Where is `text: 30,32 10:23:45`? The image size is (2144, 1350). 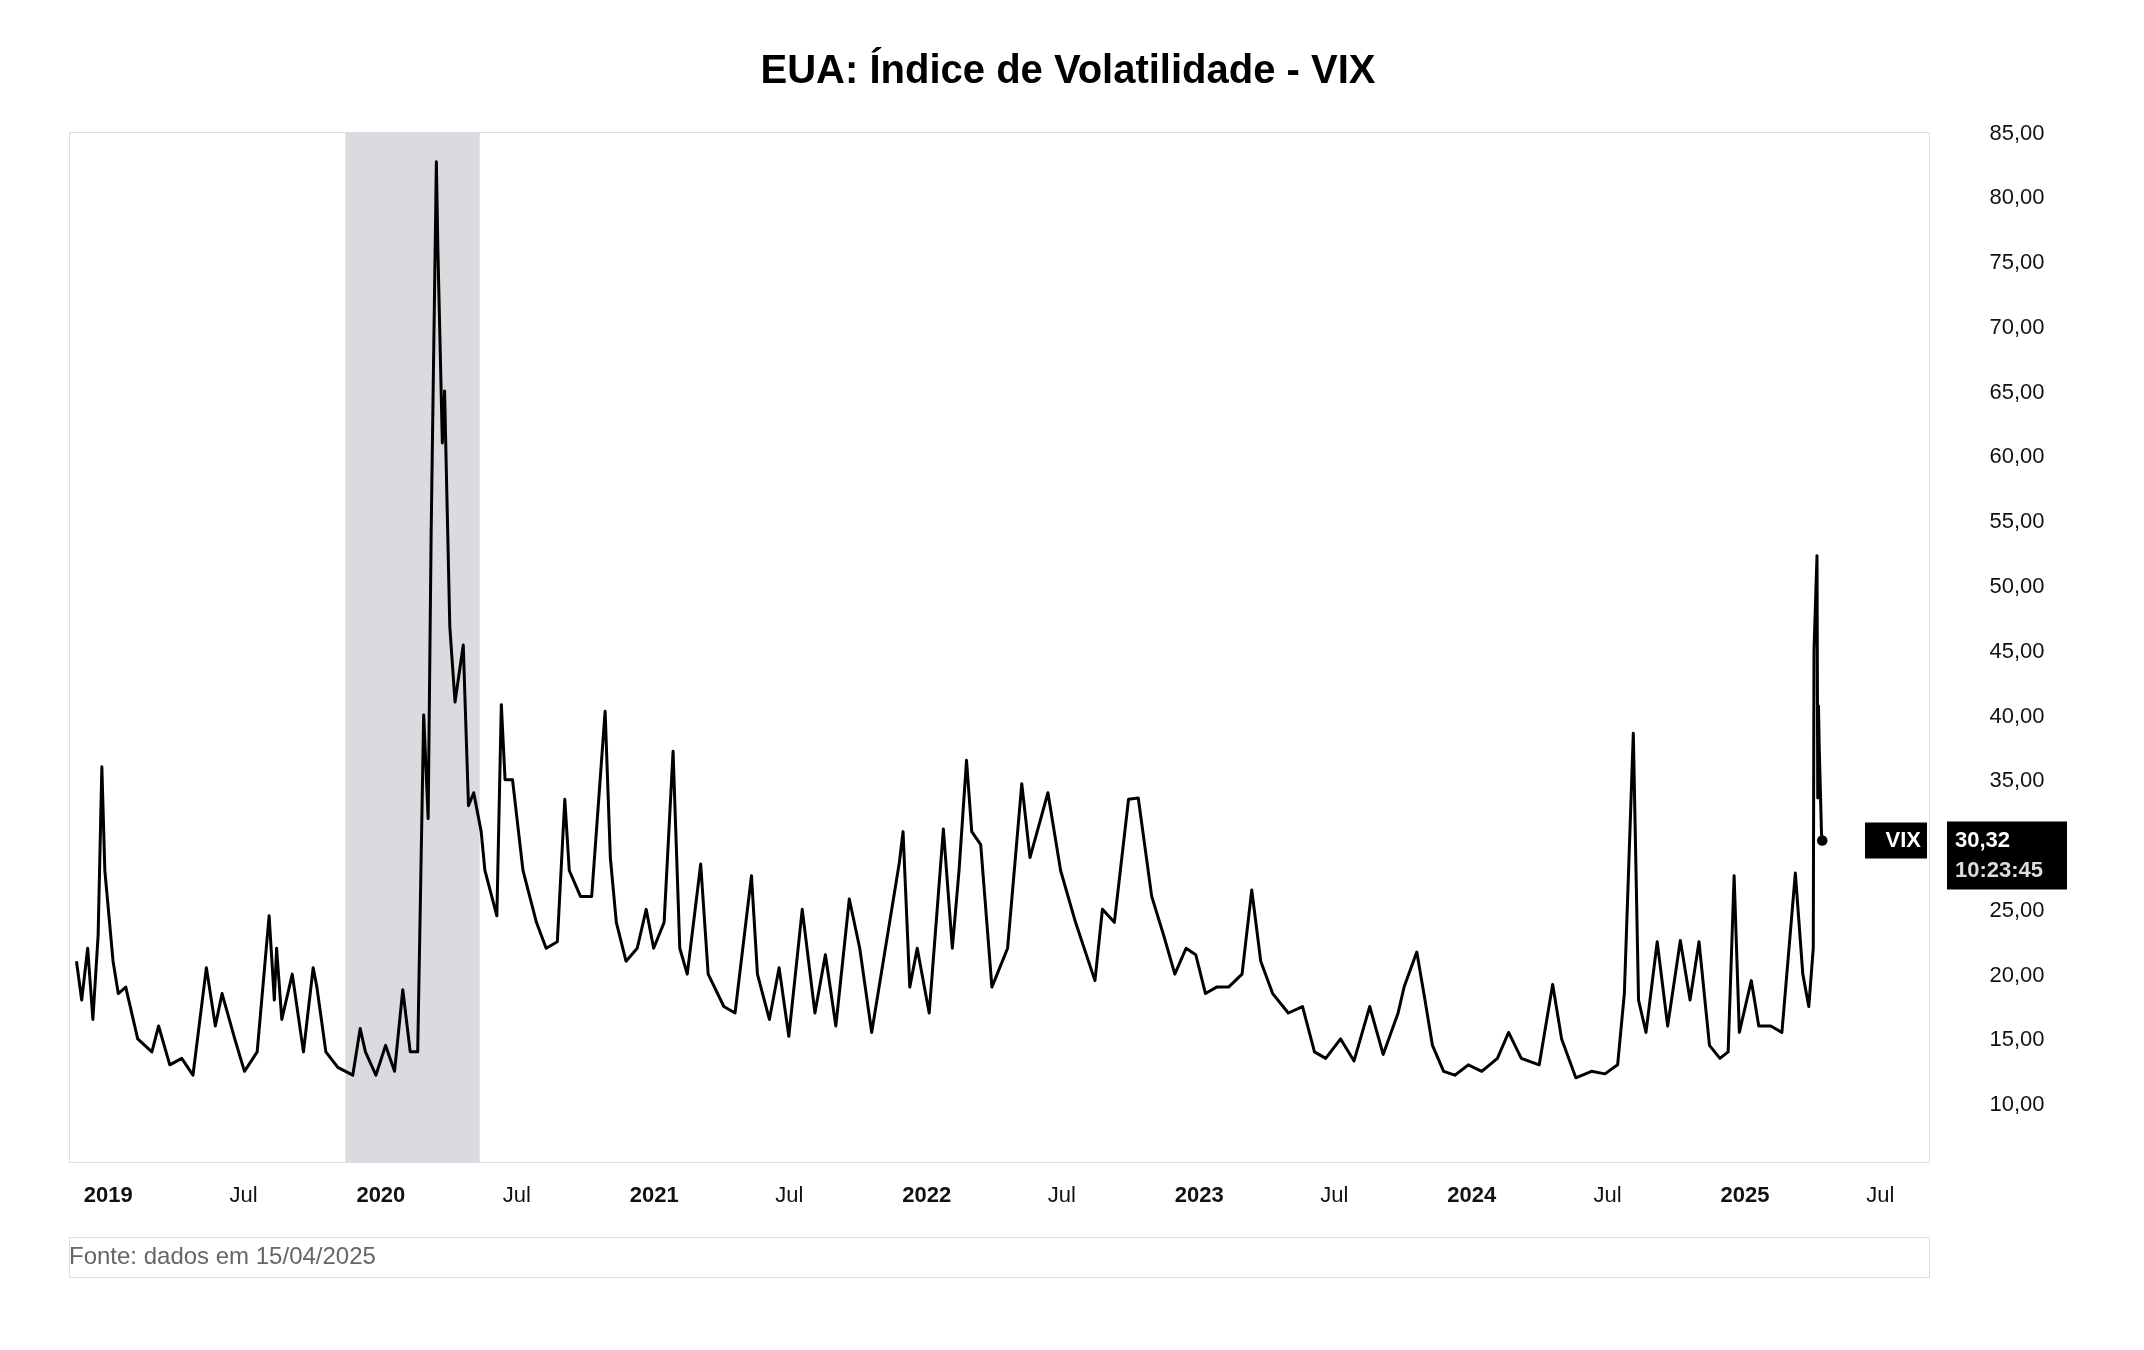 text: 30,32 10:23:45 is located at coordinates (1999, 855).